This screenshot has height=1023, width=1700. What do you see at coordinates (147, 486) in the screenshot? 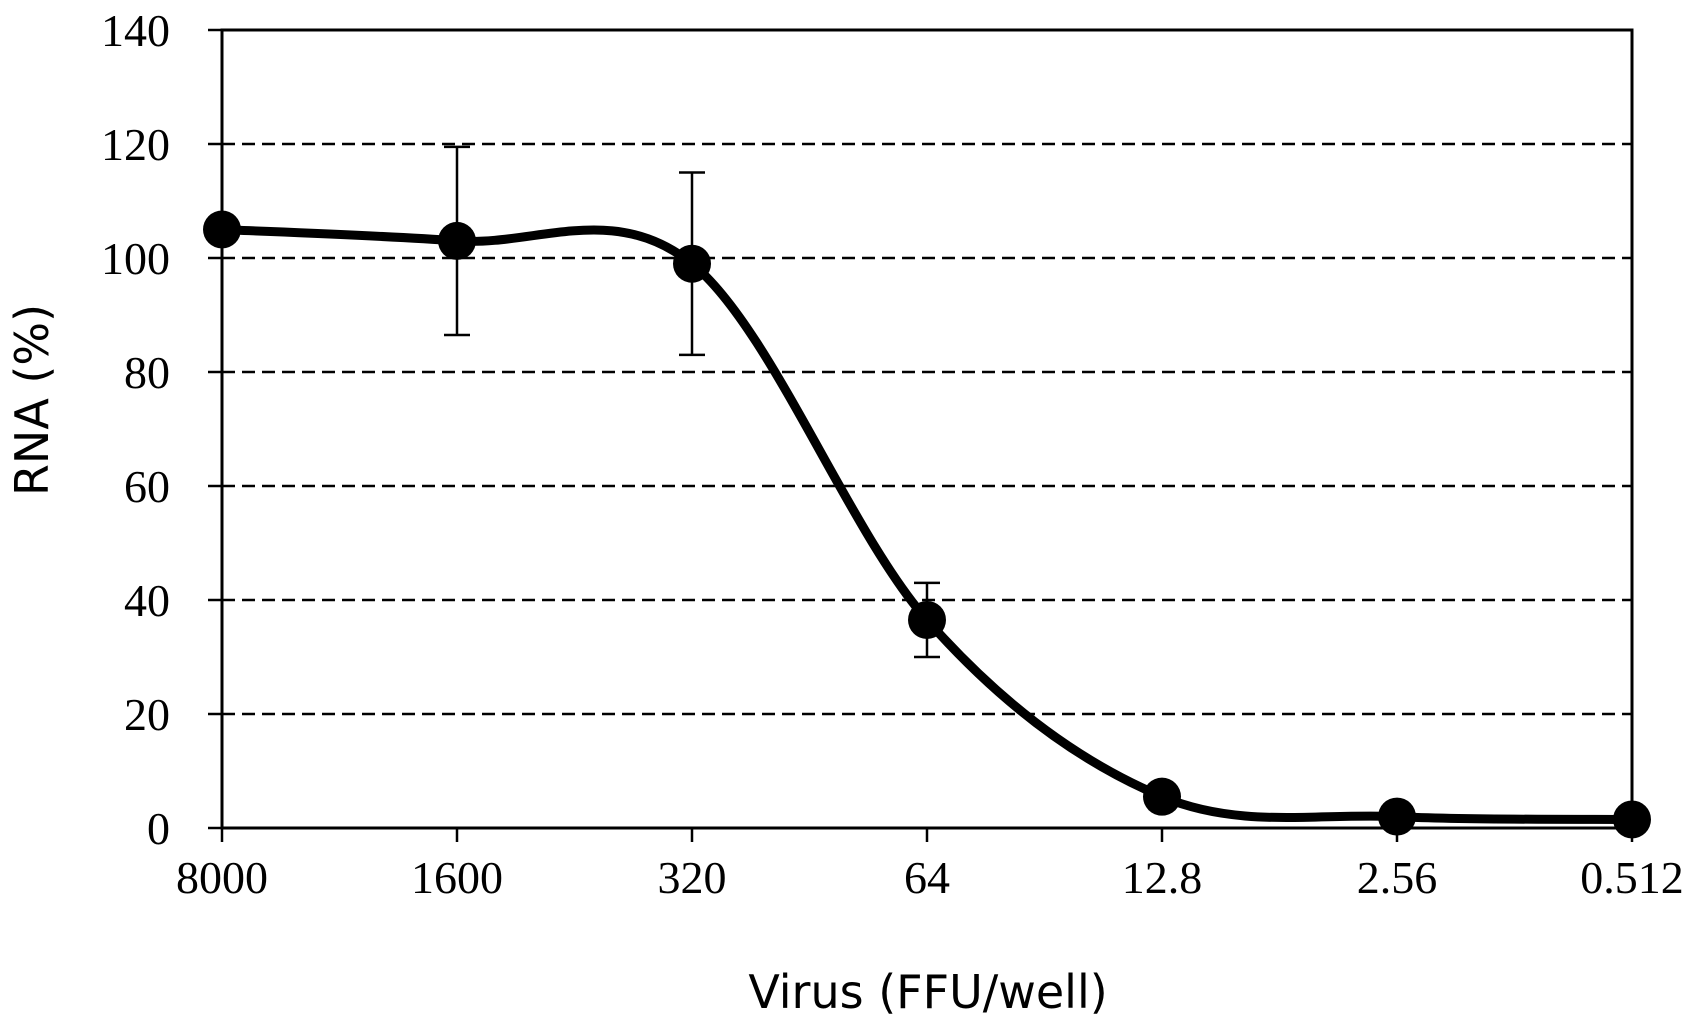
I see `y-tick-label: 60` at bounding box center [147, 486].